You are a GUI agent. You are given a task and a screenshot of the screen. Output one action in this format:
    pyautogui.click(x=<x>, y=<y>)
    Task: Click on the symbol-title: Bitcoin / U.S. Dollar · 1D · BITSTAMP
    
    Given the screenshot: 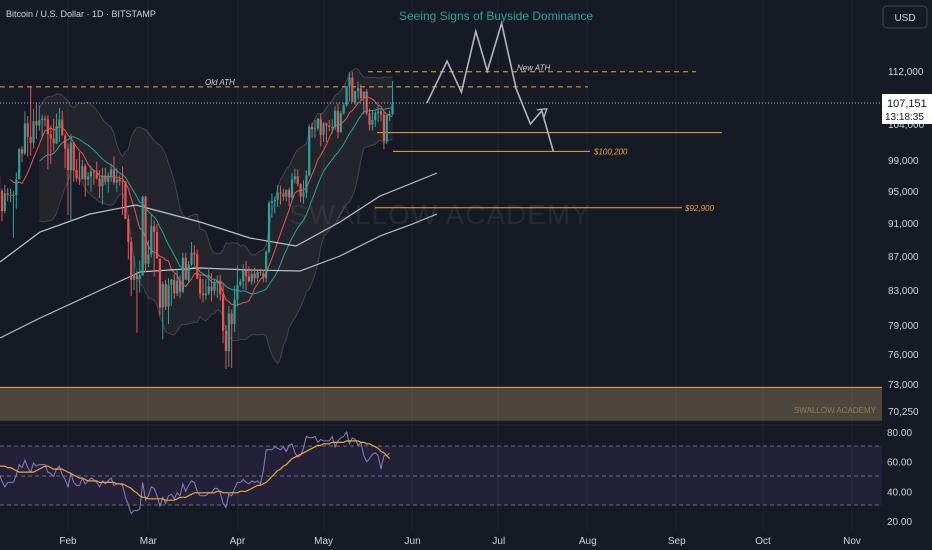 What is the action you would take?
    pyautogui.click(x=81, y=14)
    